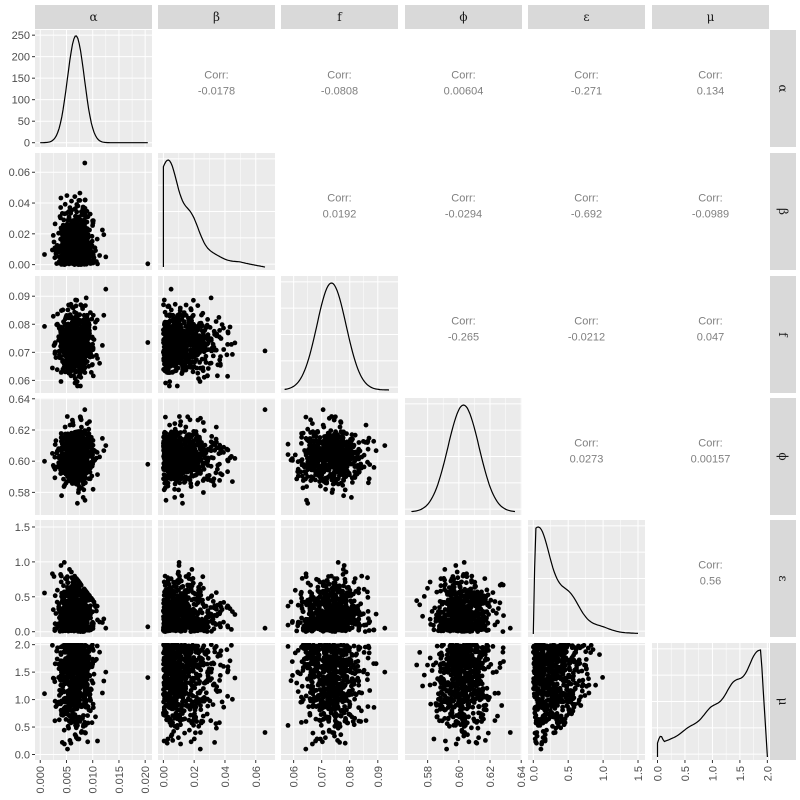 This screenshot has width=800, height=800. Describe the element at coordinates (783, 702) in the screenshot. I see `row-strip-label: μ` at that location.